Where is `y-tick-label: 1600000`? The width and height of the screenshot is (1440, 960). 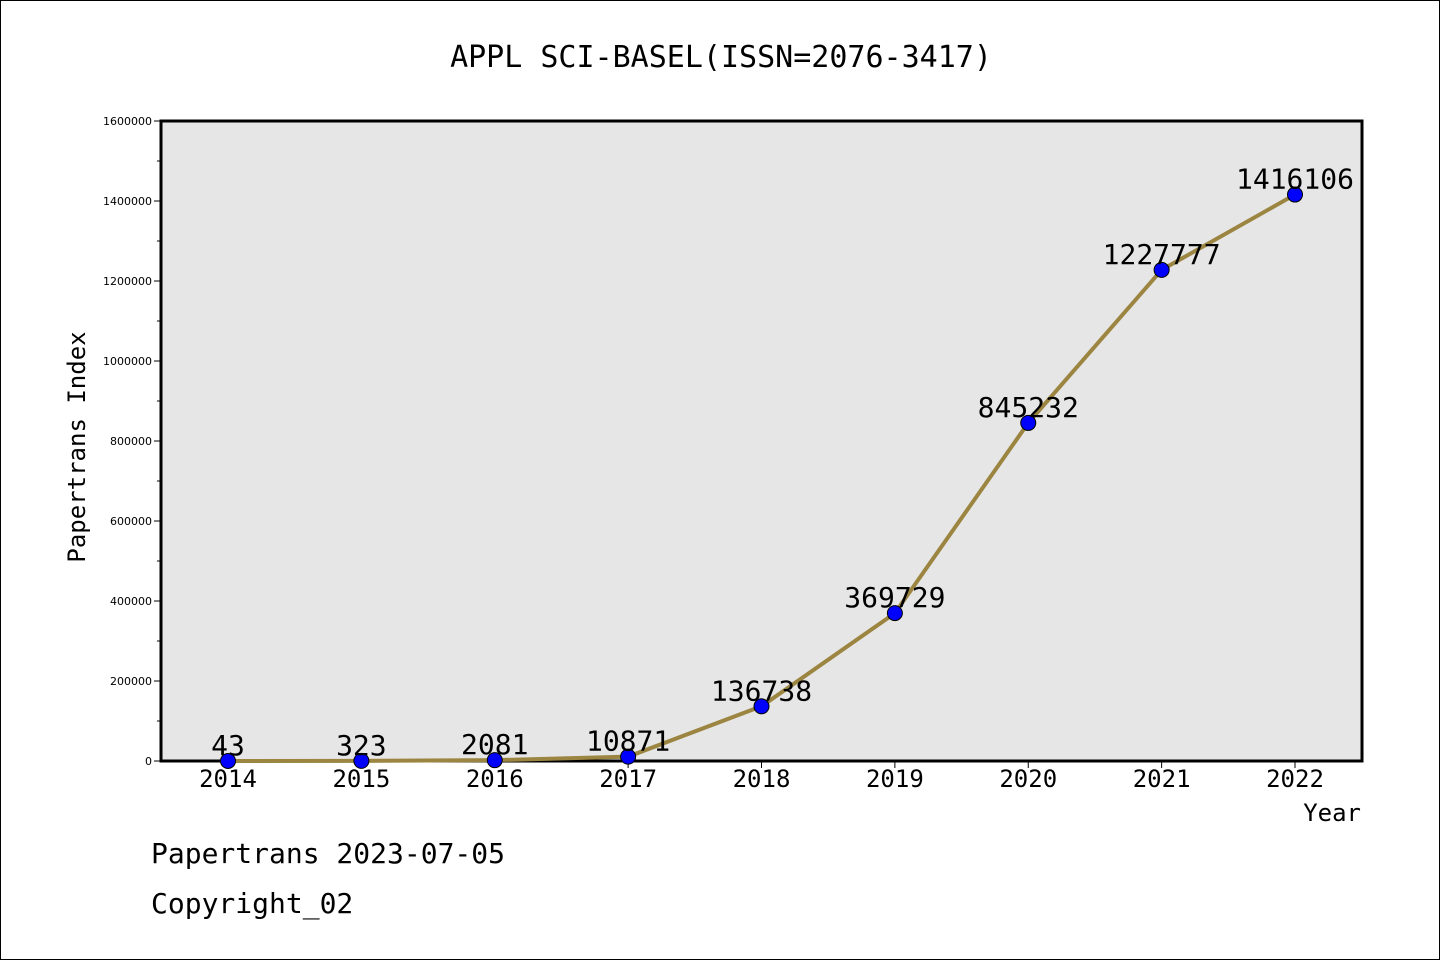
y-tick-label: 1600000 is located at coordinates (127, 121).